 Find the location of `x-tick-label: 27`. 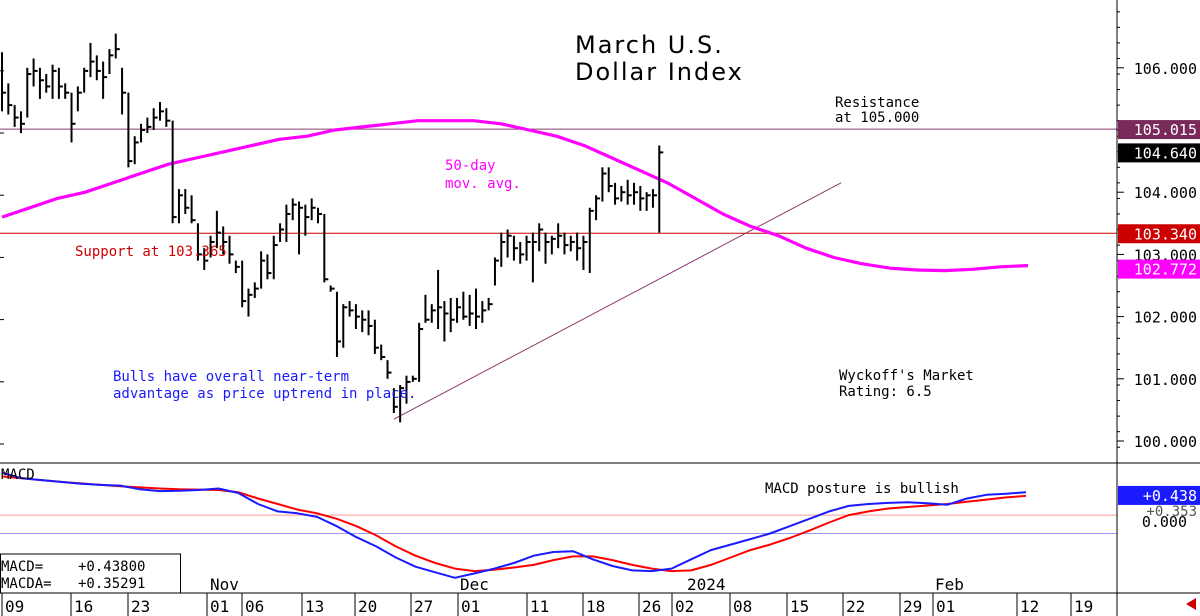

x-tick-label: 27 is located at coordinates (423, 606).